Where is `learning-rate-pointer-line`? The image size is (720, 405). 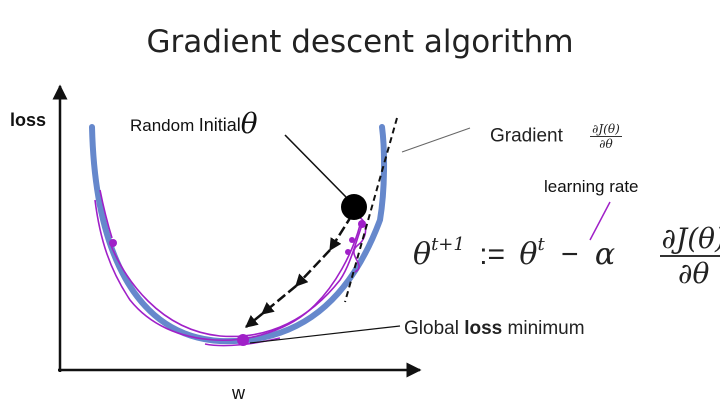 learning-rate-pointer-line is located at coordinates (600, 221).